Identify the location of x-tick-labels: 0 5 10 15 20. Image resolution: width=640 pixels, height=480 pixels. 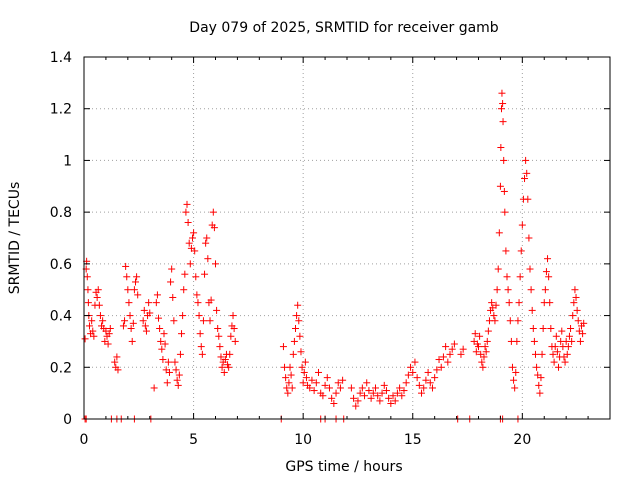
(306, 440).